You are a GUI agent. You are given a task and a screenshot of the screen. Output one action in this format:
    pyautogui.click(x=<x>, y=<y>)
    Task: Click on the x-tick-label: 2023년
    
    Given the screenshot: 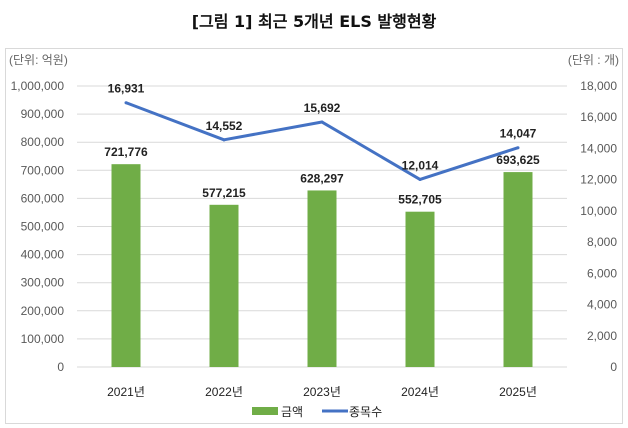 What is the action you would take?
    pyautogui.click(x=322, y=392)
    